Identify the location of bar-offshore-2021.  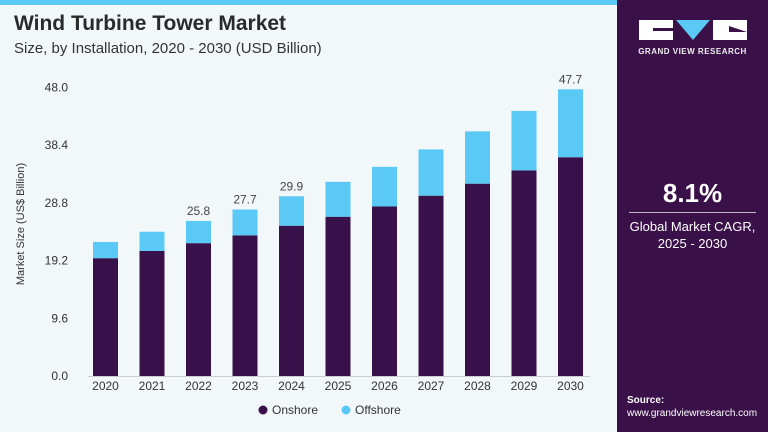
(152, 241).